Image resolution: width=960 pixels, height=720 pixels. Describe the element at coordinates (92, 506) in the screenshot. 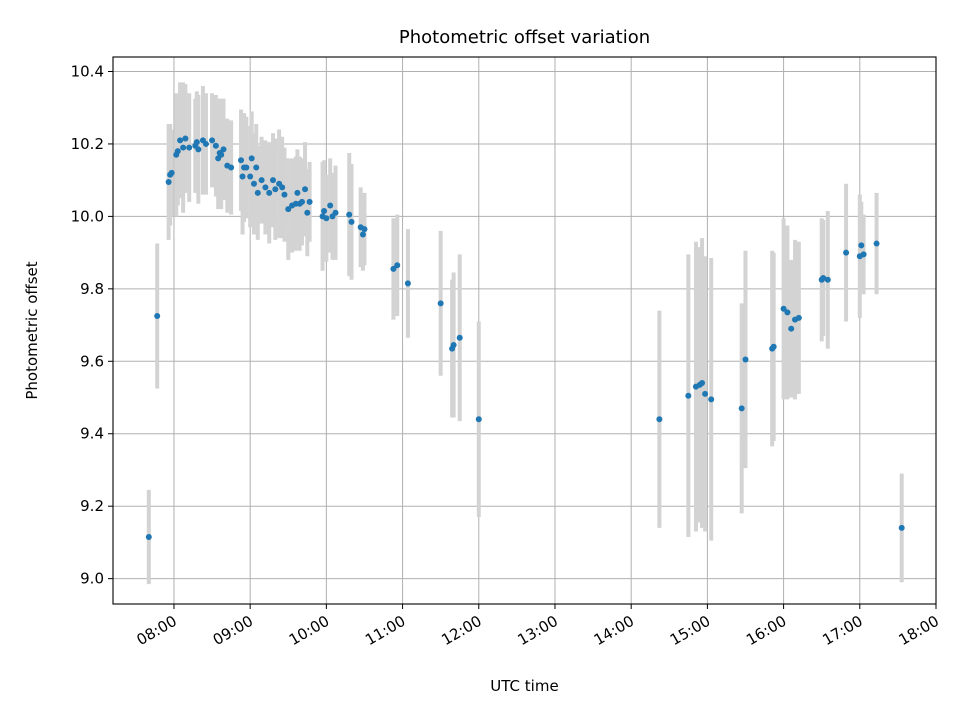

I see `y-tick-label: 9.2` at that location.